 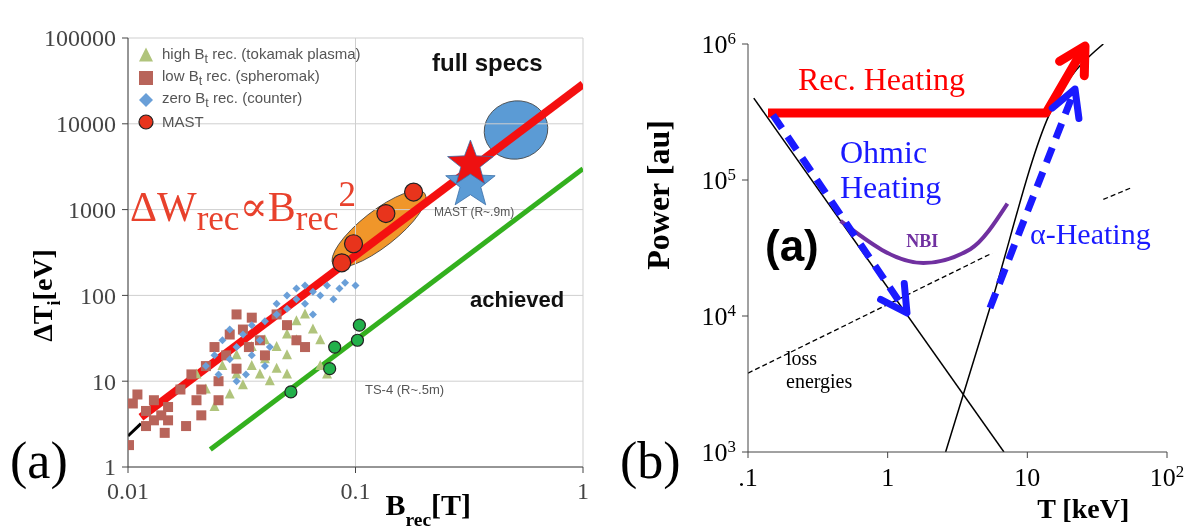 I want to click on x-tick-label: .1, so click(x=748, y=477).